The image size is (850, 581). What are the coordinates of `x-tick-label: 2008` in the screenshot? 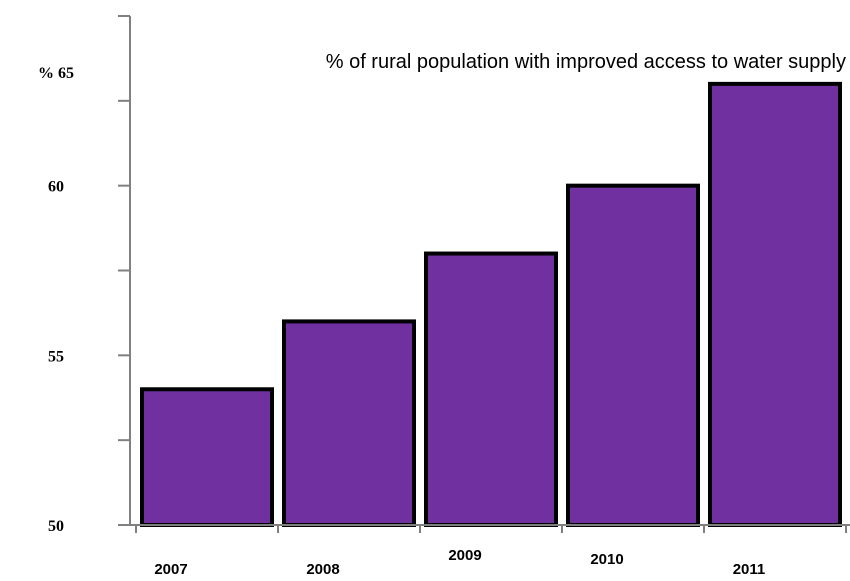 It's located at (322, 569).